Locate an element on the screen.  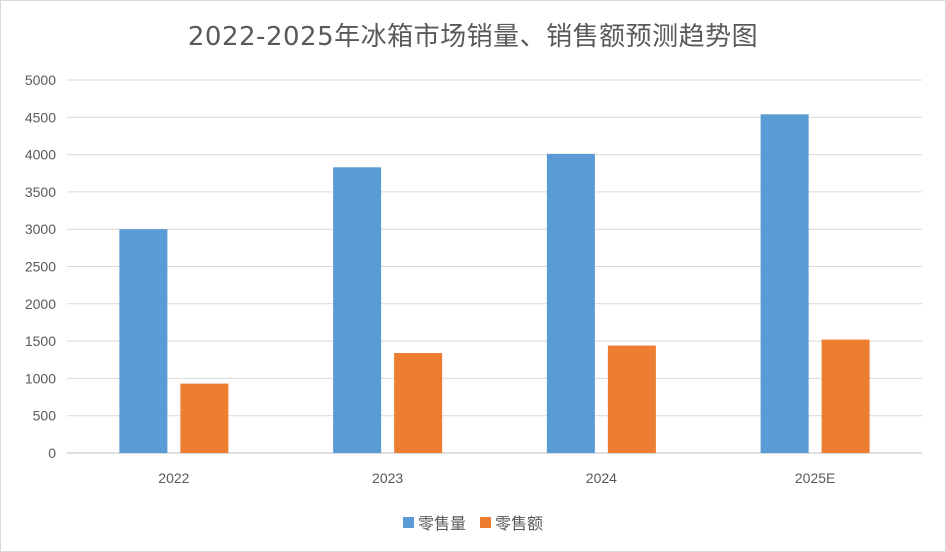
y-tick-label: 1500 is located at coordinates (40, 341).